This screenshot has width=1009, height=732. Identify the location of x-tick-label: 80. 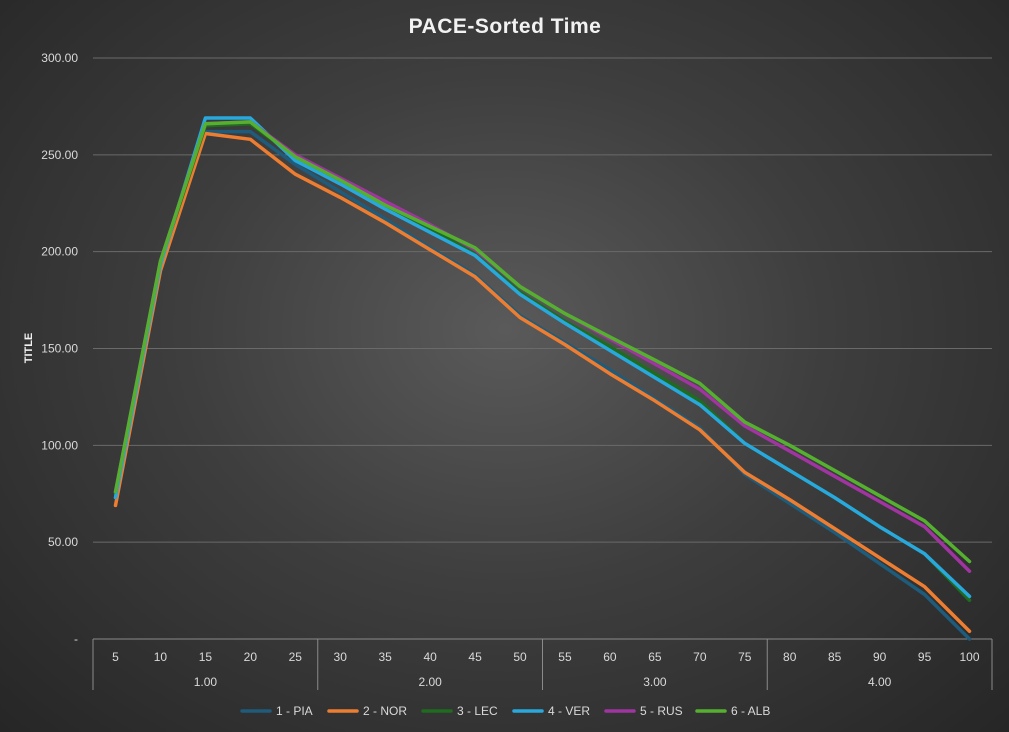
(790, 657).